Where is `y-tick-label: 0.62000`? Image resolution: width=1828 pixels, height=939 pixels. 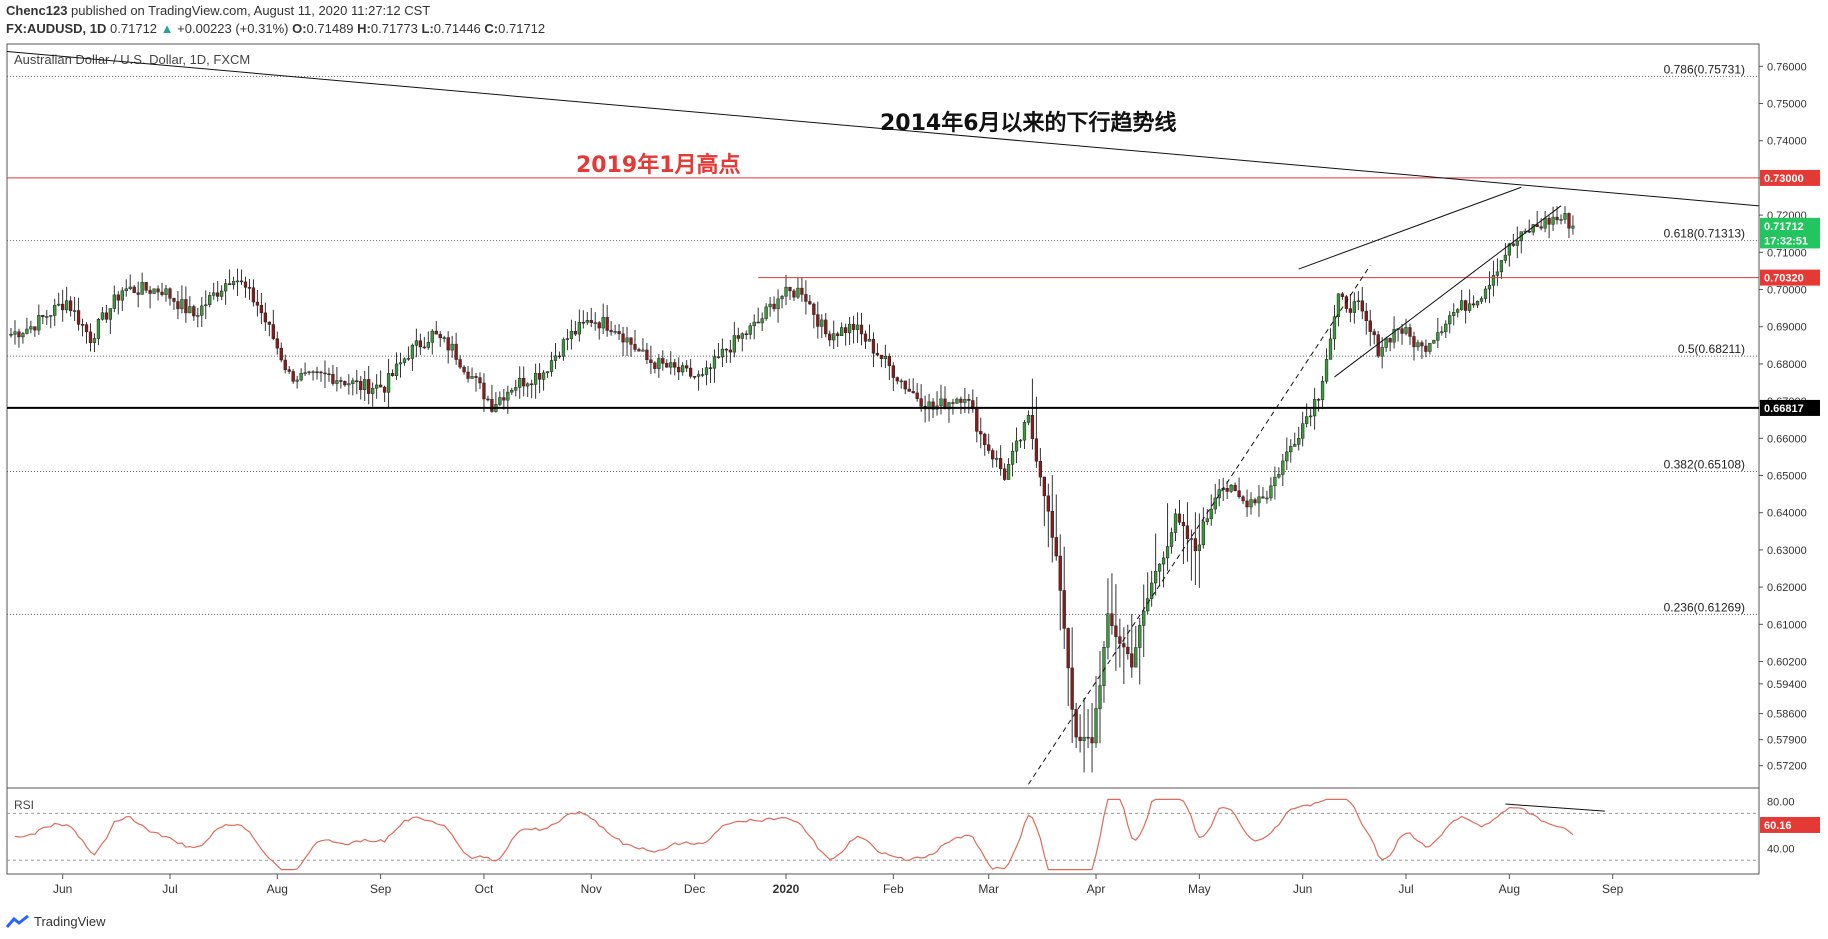
y-tick-label: 0.62000 is located at coordinates (1787, 588).